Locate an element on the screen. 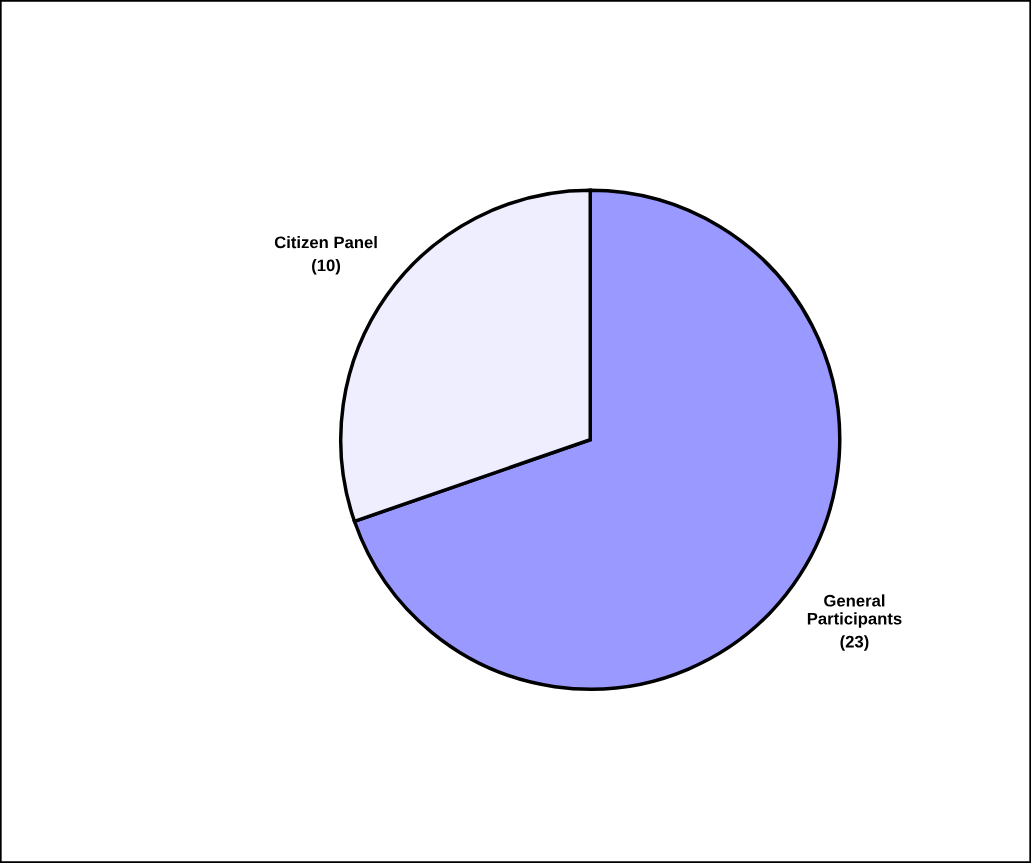 This screenshot has width=1031, height=863. data-label: (23) is located at coordinates (854, 643).